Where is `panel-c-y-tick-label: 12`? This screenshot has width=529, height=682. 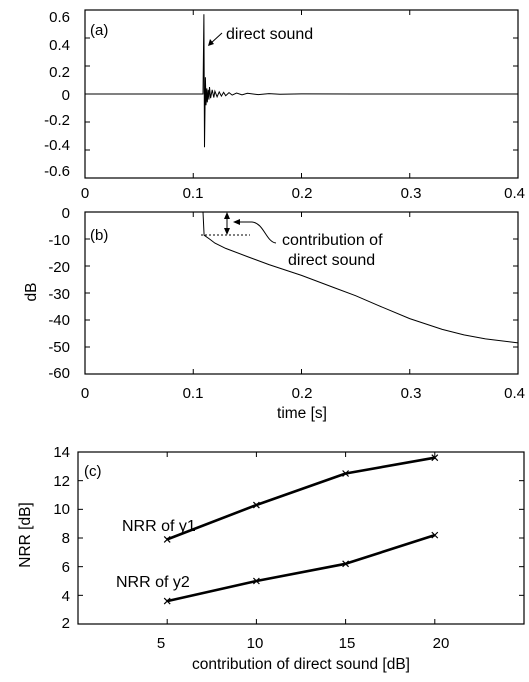 panel-c-y-tick-label: 12 is located at coordinates (61, 481).